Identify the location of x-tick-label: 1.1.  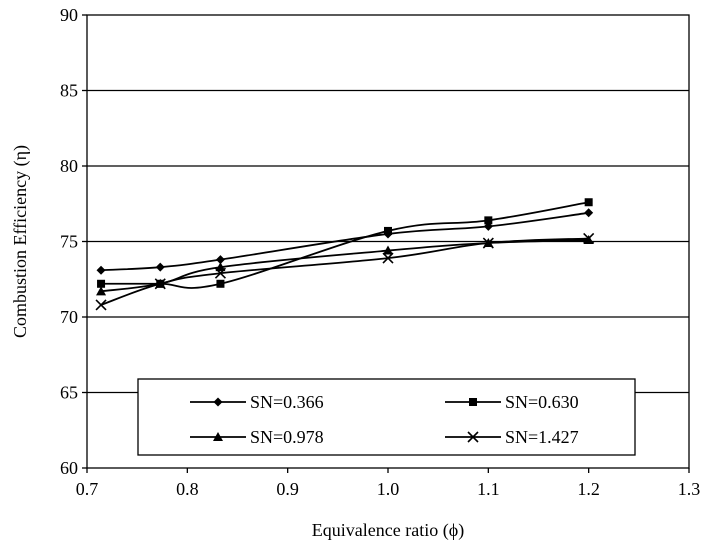
(488, 489).